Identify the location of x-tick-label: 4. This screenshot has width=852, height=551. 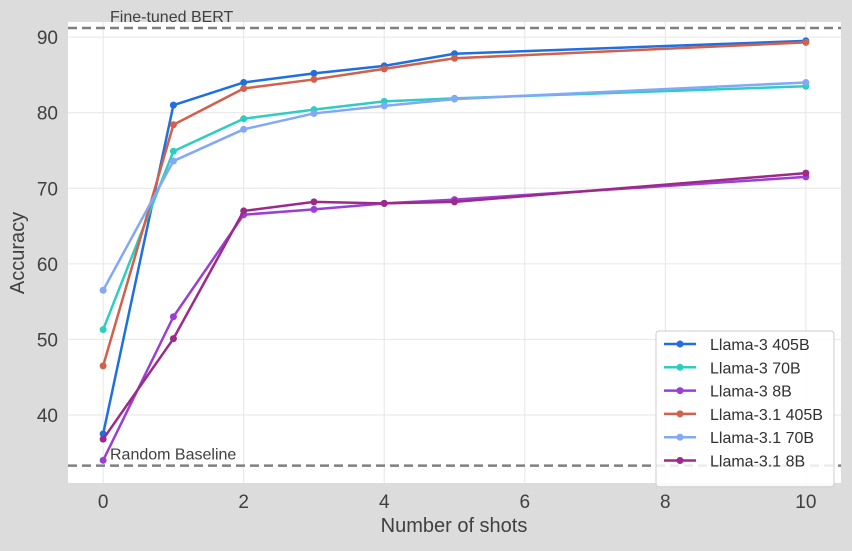
(384, 502).